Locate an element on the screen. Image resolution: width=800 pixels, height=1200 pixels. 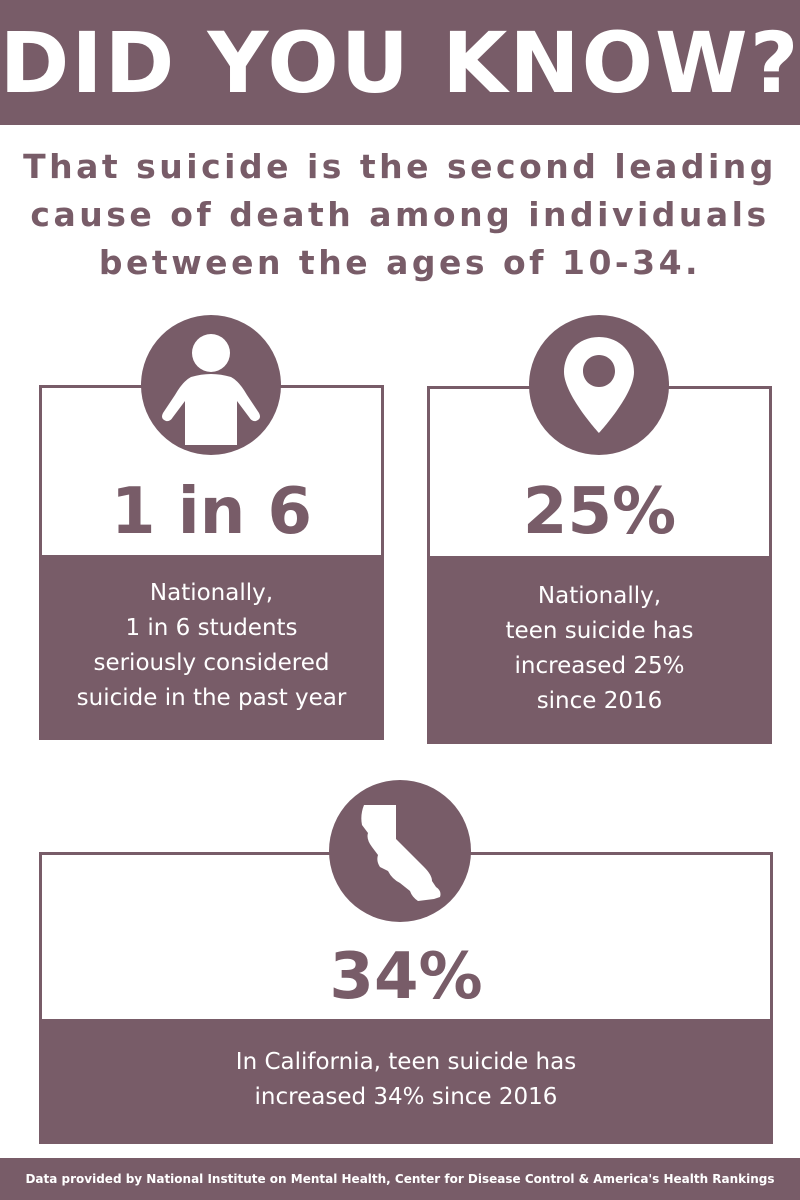
person-icon is located at coordinates (211, 389).